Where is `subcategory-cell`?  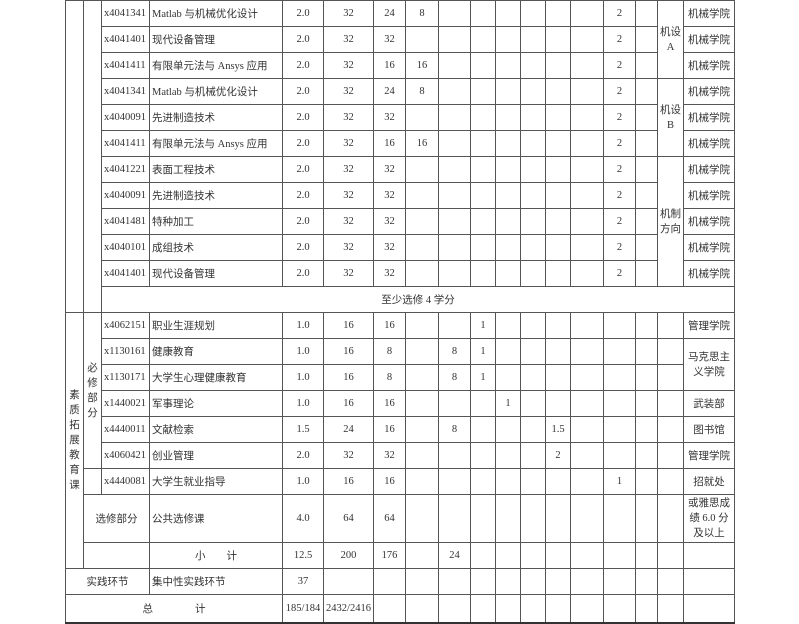
subcategory-cell is located at coordinates (92, 481).